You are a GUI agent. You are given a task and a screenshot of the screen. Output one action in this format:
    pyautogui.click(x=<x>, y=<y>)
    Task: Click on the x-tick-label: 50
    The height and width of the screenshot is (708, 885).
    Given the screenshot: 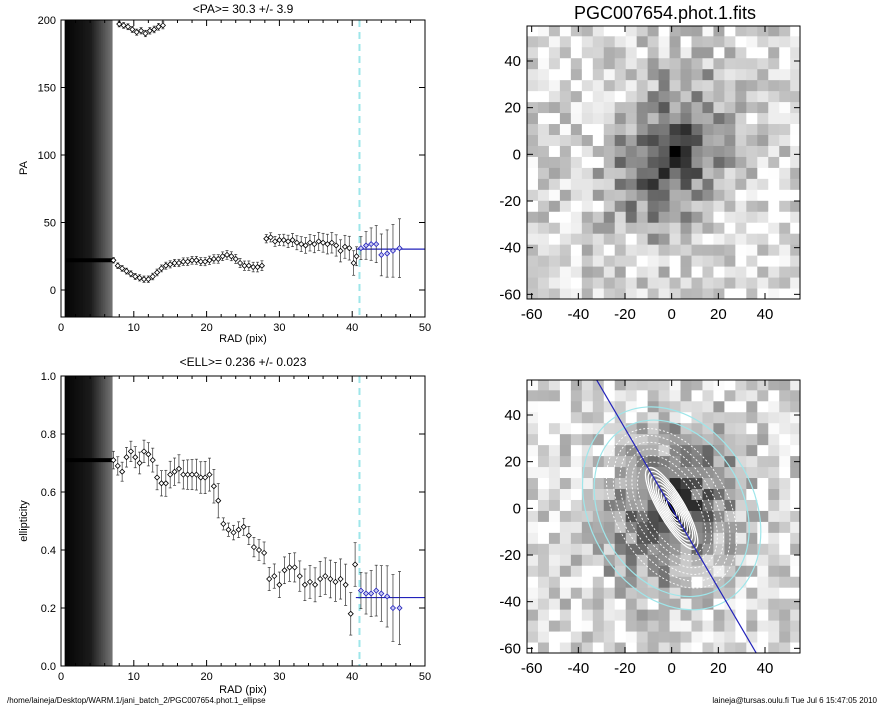 What is the action you would take?
    pyautogui.click(x=425, y=677)
    